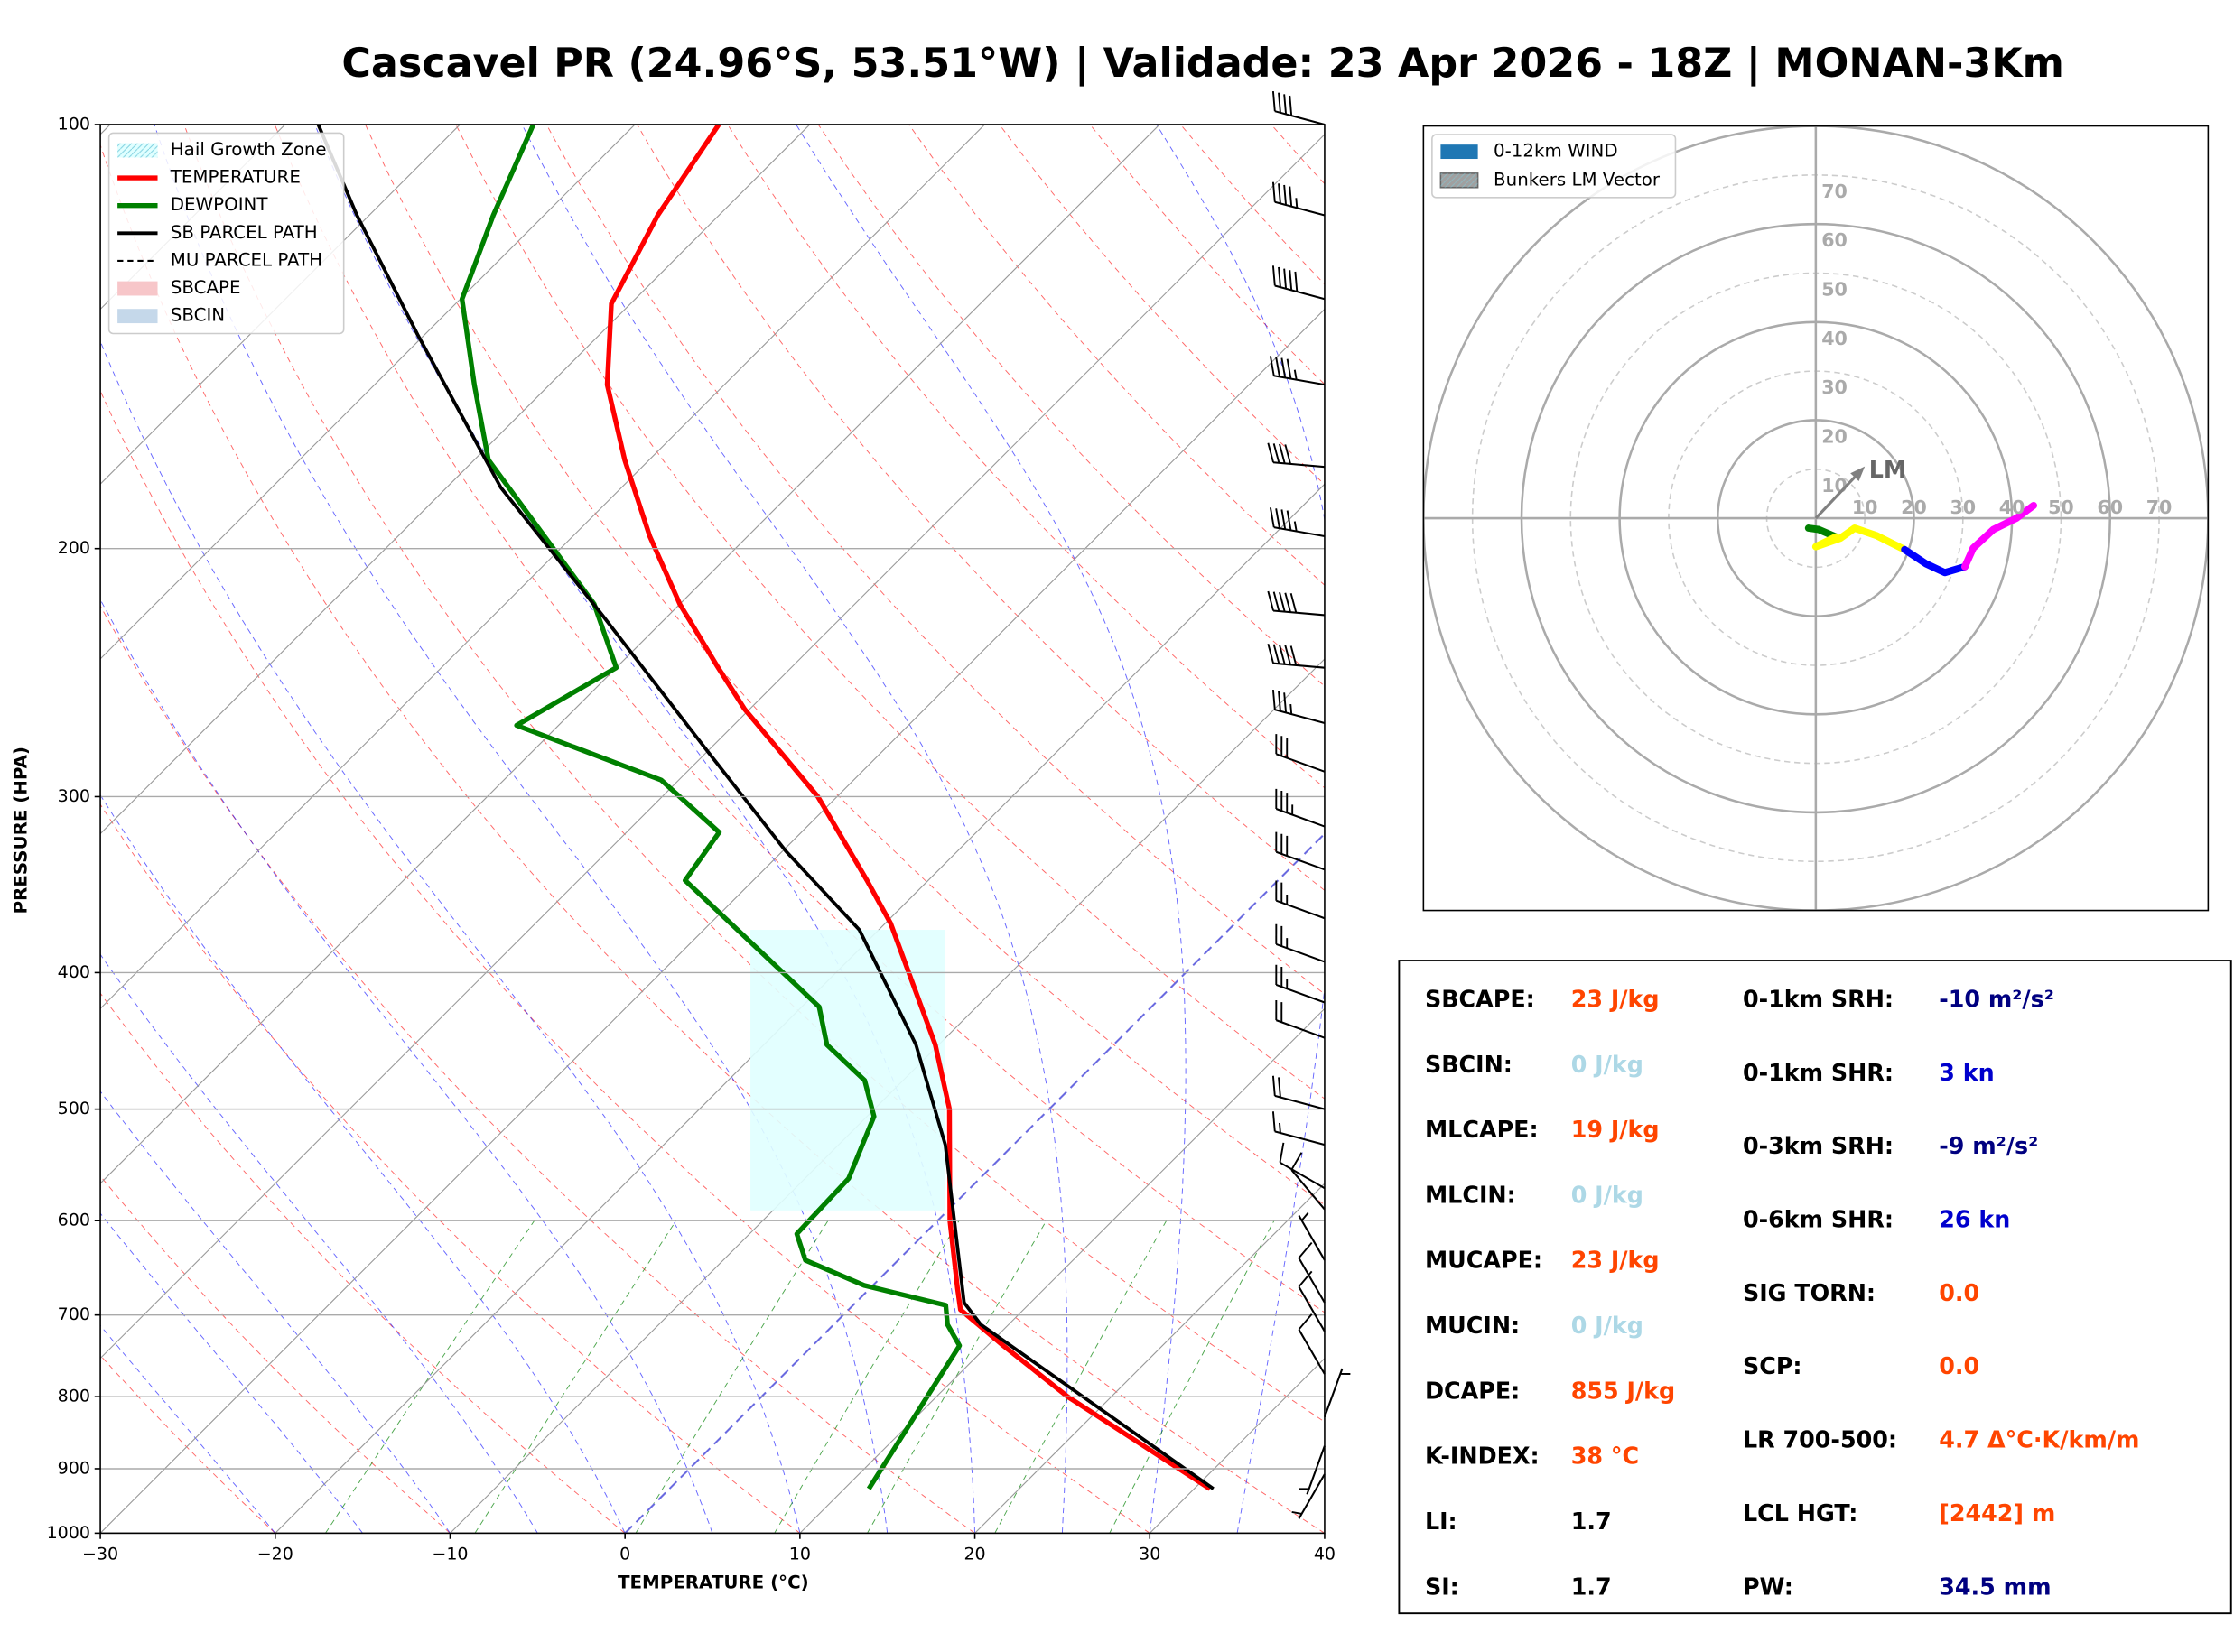  What do you see at coordinates (1615, 998) in the screenshot?
I see `stat-value: 23 J/kg` at bounding box center [1615, 998].